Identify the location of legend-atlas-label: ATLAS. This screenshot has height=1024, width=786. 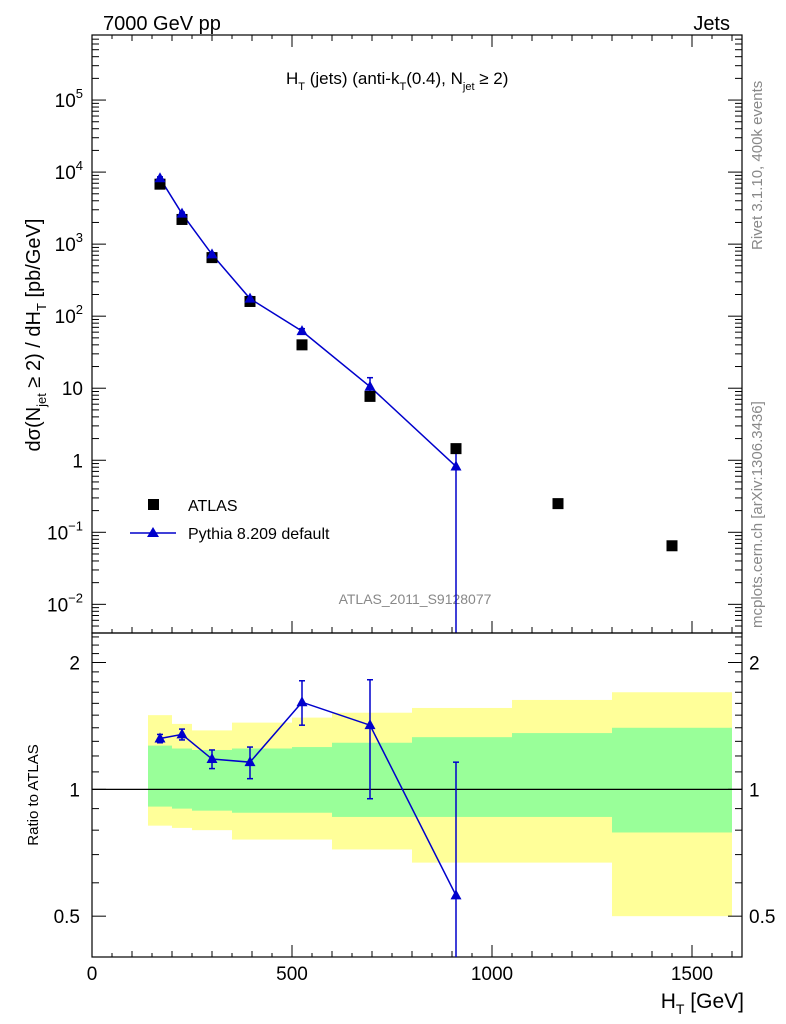
(213, 506).